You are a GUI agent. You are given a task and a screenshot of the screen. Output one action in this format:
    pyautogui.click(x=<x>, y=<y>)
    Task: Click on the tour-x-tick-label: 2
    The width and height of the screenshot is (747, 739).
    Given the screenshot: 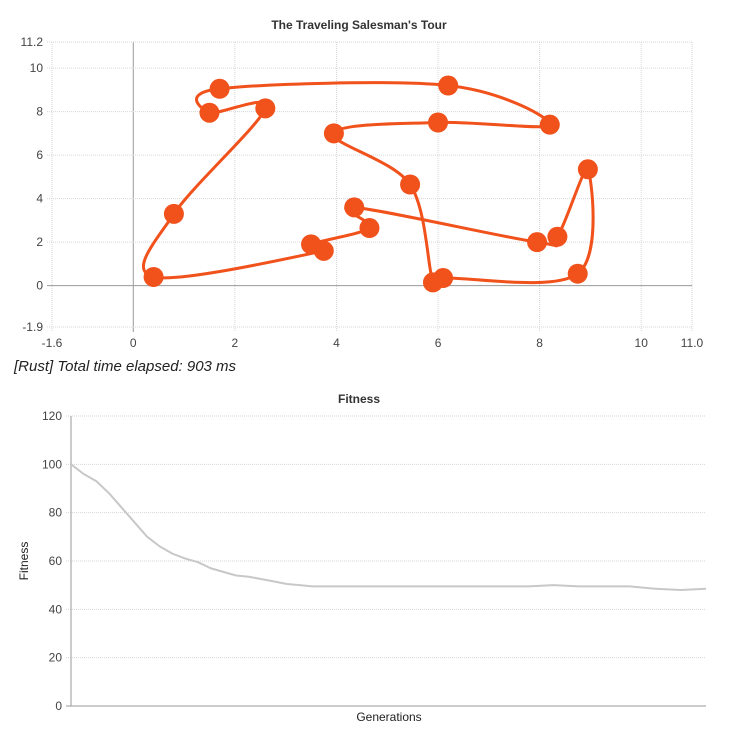 What is the action you would take?
    pyautogui.click(x=235, y=343)
    